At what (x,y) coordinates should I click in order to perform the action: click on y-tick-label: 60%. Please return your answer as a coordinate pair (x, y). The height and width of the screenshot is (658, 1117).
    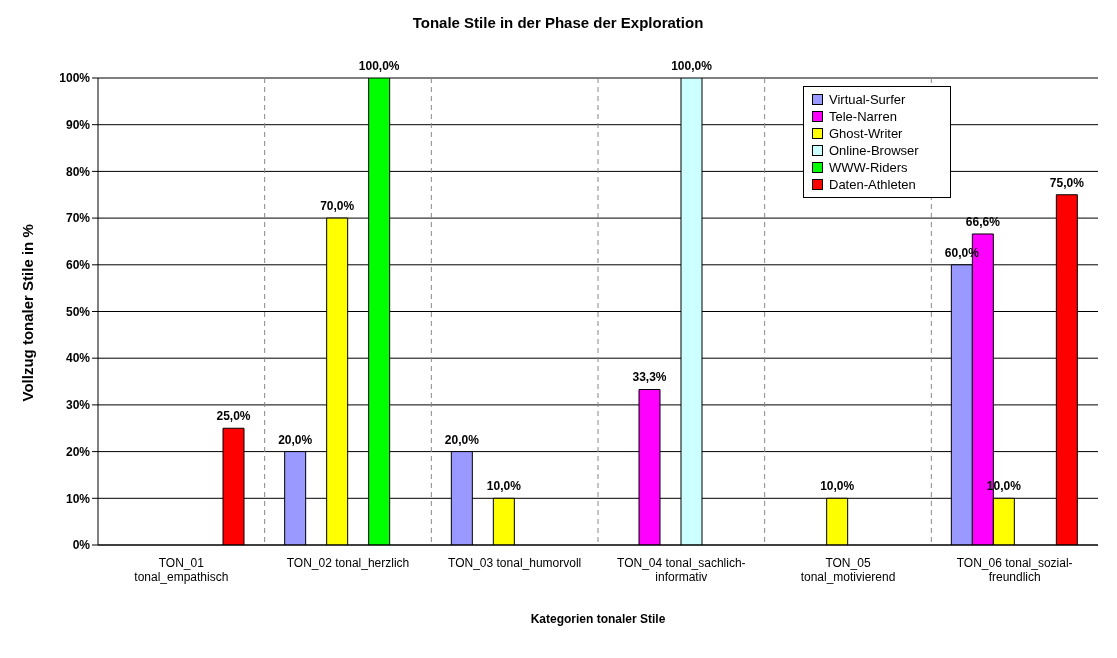
    Looking at the image, I should click on (78, 265).